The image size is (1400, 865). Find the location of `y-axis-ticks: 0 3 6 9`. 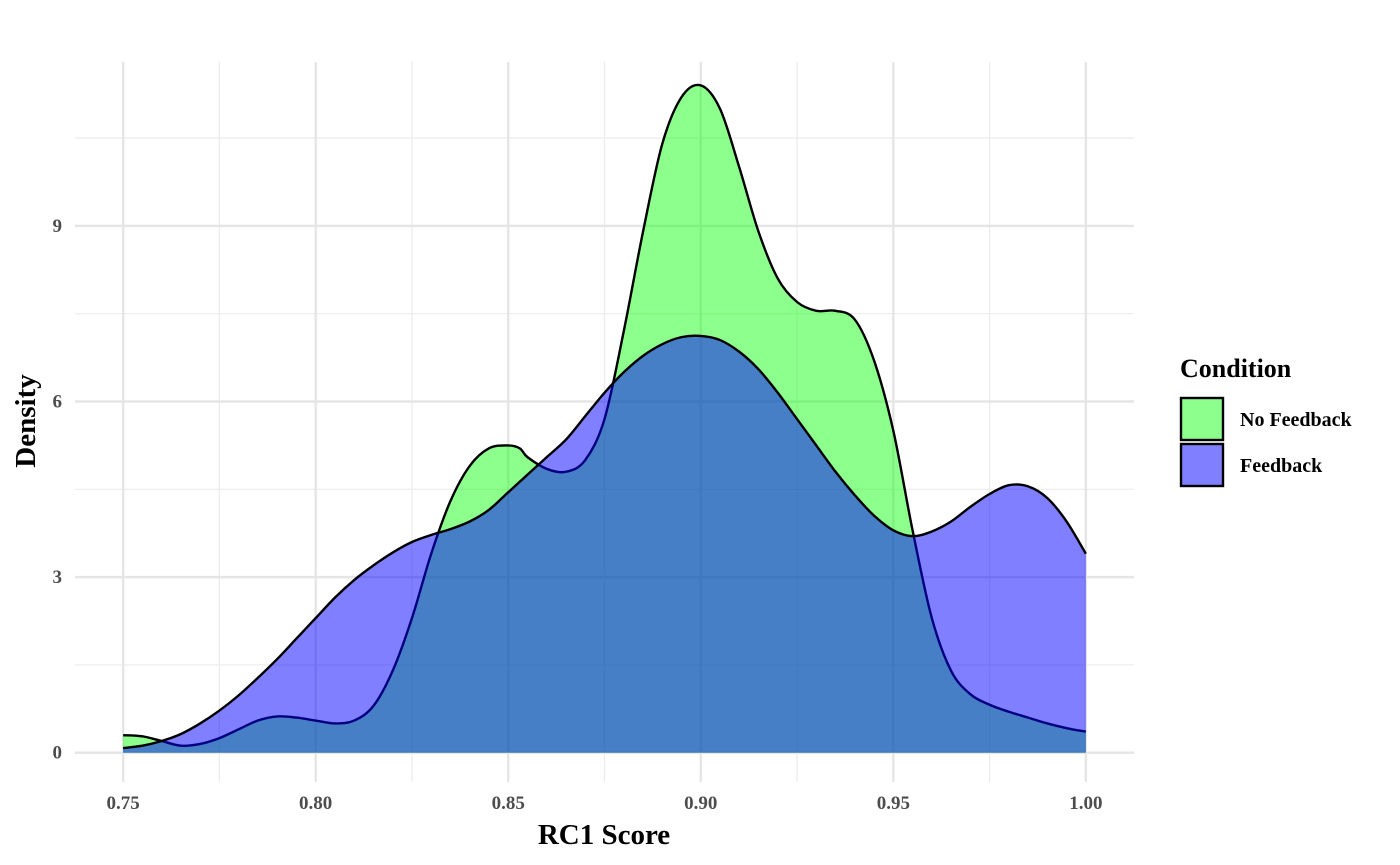

y-axis-ticks: 0 3 6 9 is located at coordinates (58, 490).